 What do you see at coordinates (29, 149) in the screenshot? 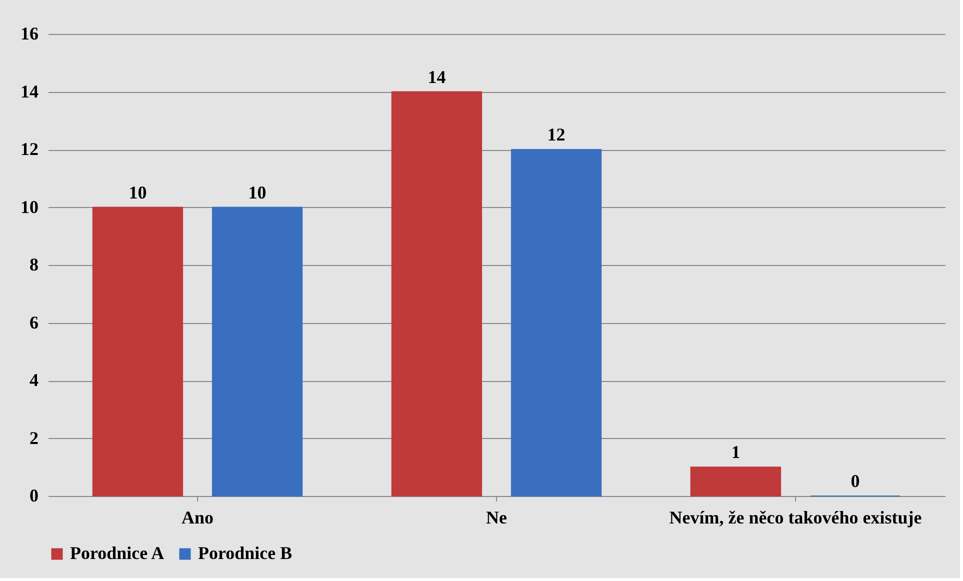
I see `y-tick-label: 12` at bounding box center [29, 149].